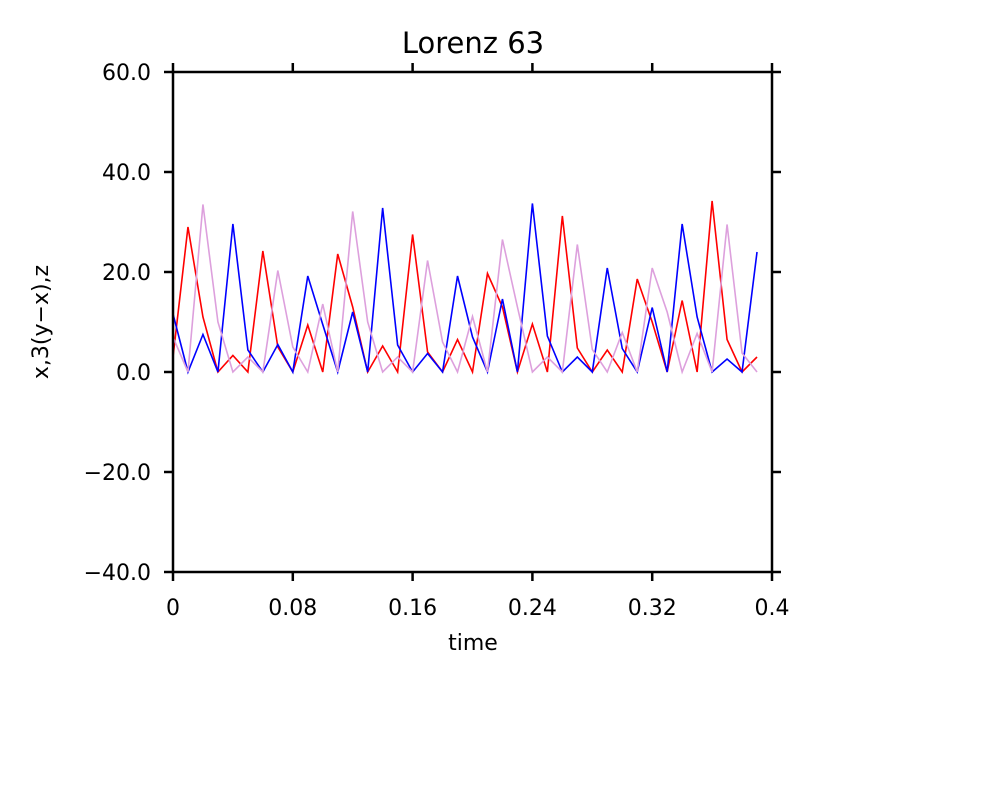  I want to click on y-axis-label: x,3(y−x),z, so click(41, 322).